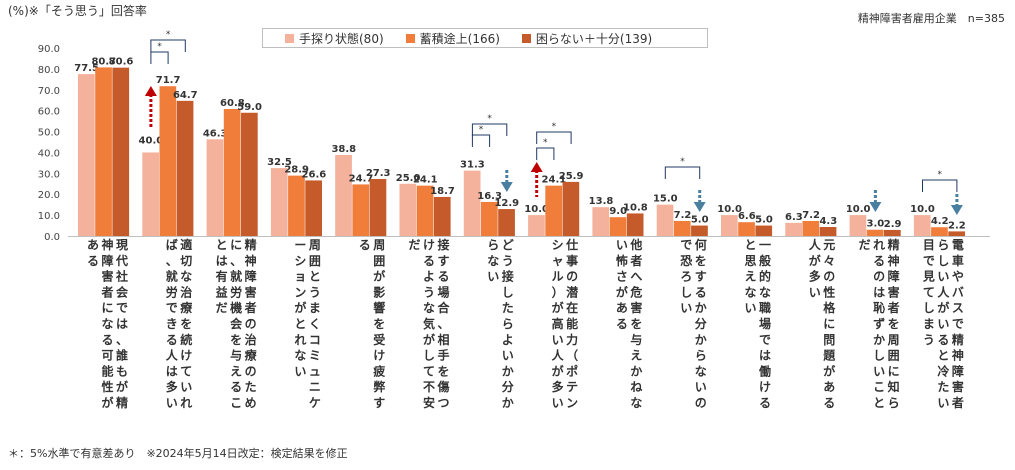 Image resolution: width=1015 pixels, height=470 pixels. I want to click on category-label-char: 目, so click(929, 245).